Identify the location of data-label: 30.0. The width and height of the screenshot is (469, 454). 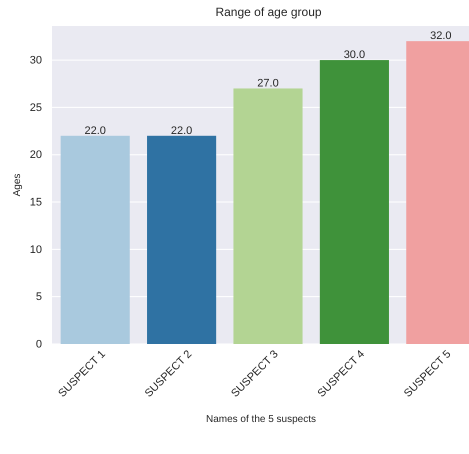
(355, 55).